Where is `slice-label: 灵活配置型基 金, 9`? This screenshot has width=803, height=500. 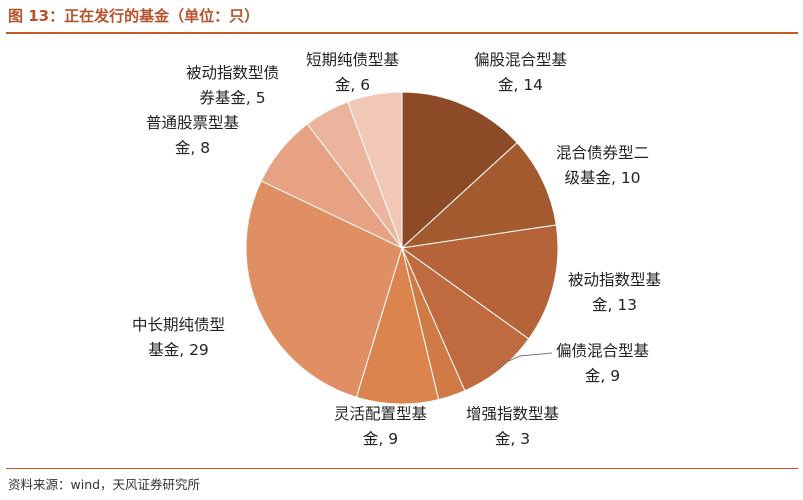 slice-label: 灵活配置型基 金, 9 is located at coordinates (381, 426).